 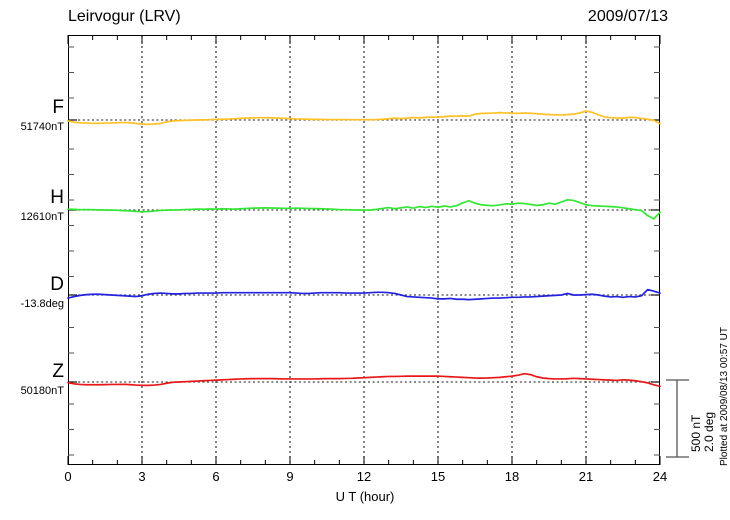 What do you see at coordinates (57, 284) in the screenshot?
I see `component-label-D: D` at bounding box center [57, 284].